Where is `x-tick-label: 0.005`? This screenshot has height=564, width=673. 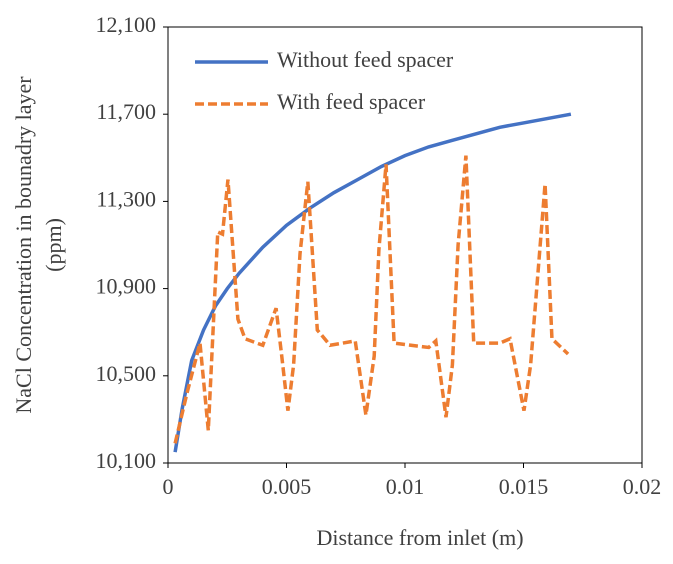
x-tick-label: 0.005 is located at coordinates (287, 486).